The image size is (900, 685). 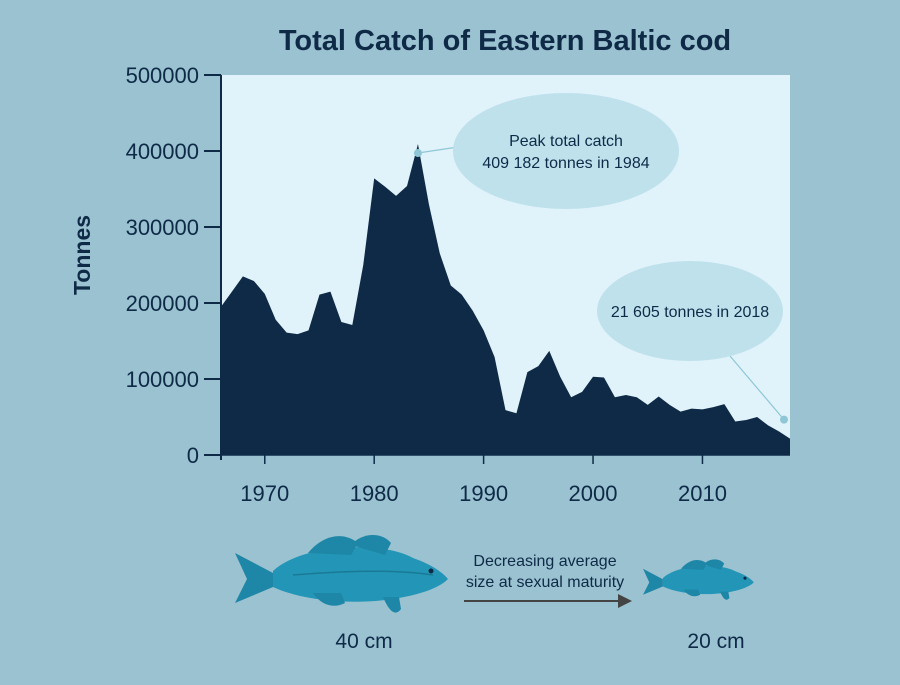 What do you see at coordinates (702, 493) in the screenshot?
I see `x-tick-label: 2010` at bounding box center [702, 493].